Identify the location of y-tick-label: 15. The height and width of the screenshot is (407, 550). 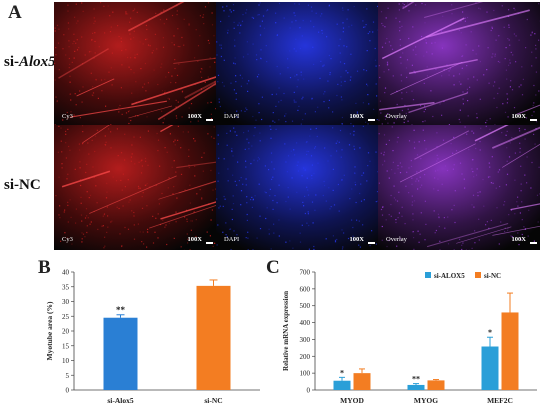
(66, 346).